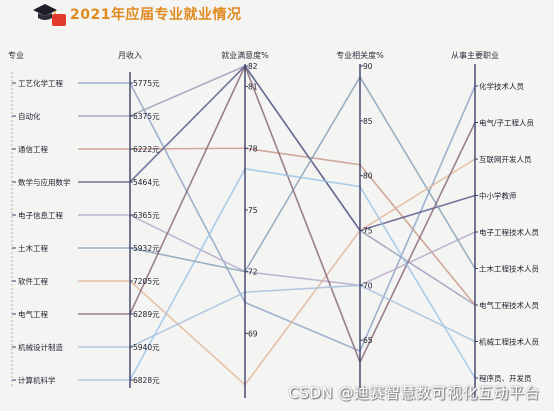 This screenshot has width=554, height=411. Describe the element at coordinates (146, 314) in the screenshot. I see `salary-label: 6289元` at that location.